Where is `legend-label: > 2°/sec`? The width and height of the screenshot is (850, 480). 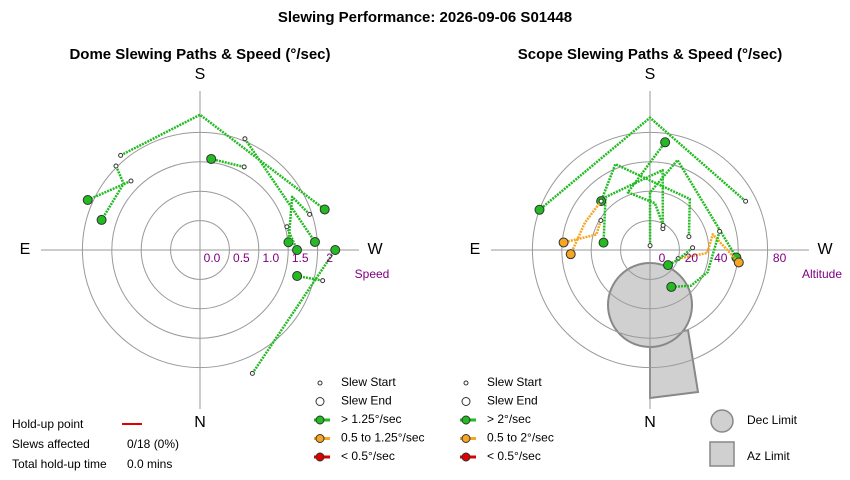 legend-label: > 2°/sec is located at coordinates (509, 419).